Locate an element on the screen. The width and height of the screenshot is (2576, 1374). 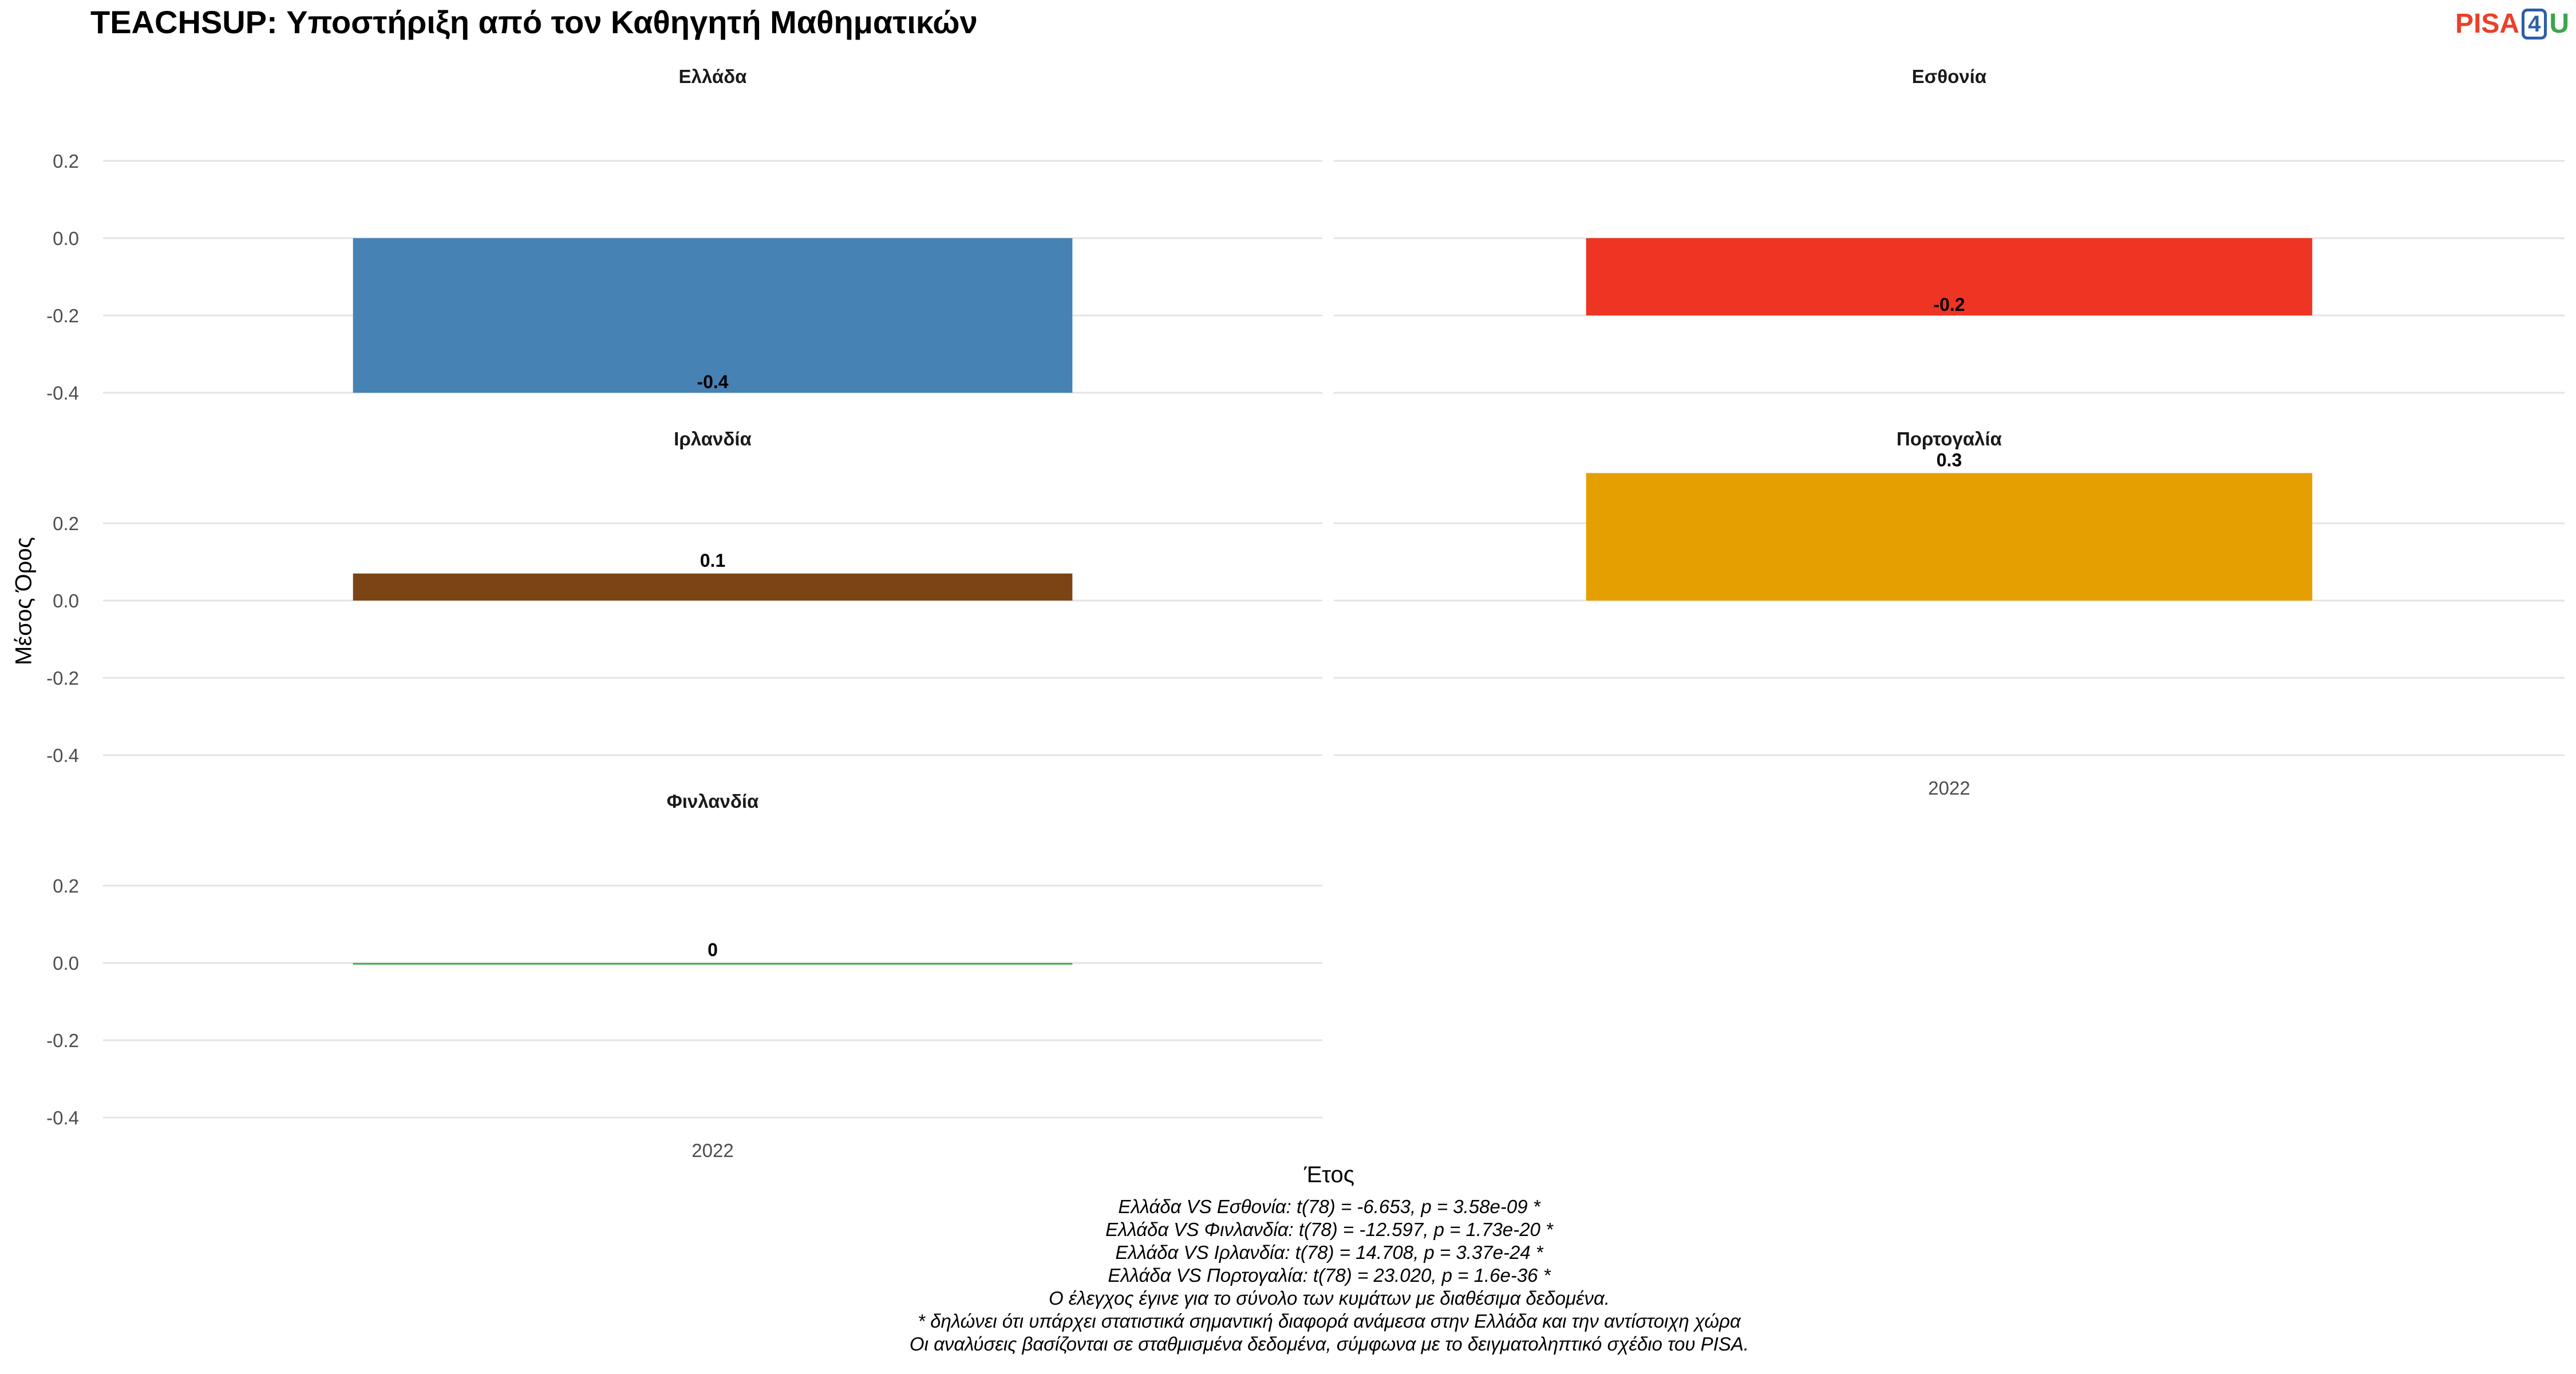
facet-title: Ελλάδα is located at coordinates (713, 76).